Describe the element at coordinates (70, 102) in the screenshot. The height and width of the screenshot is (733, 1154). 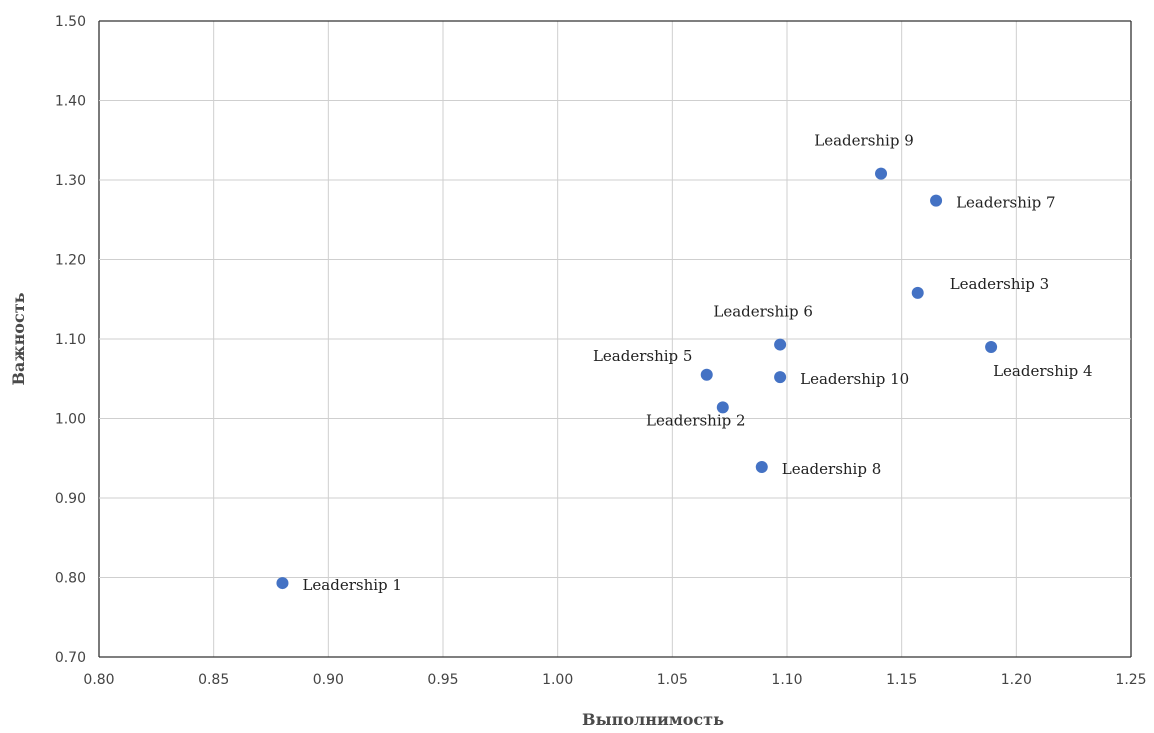
I see `y-tick-label: 1.40` at that location.